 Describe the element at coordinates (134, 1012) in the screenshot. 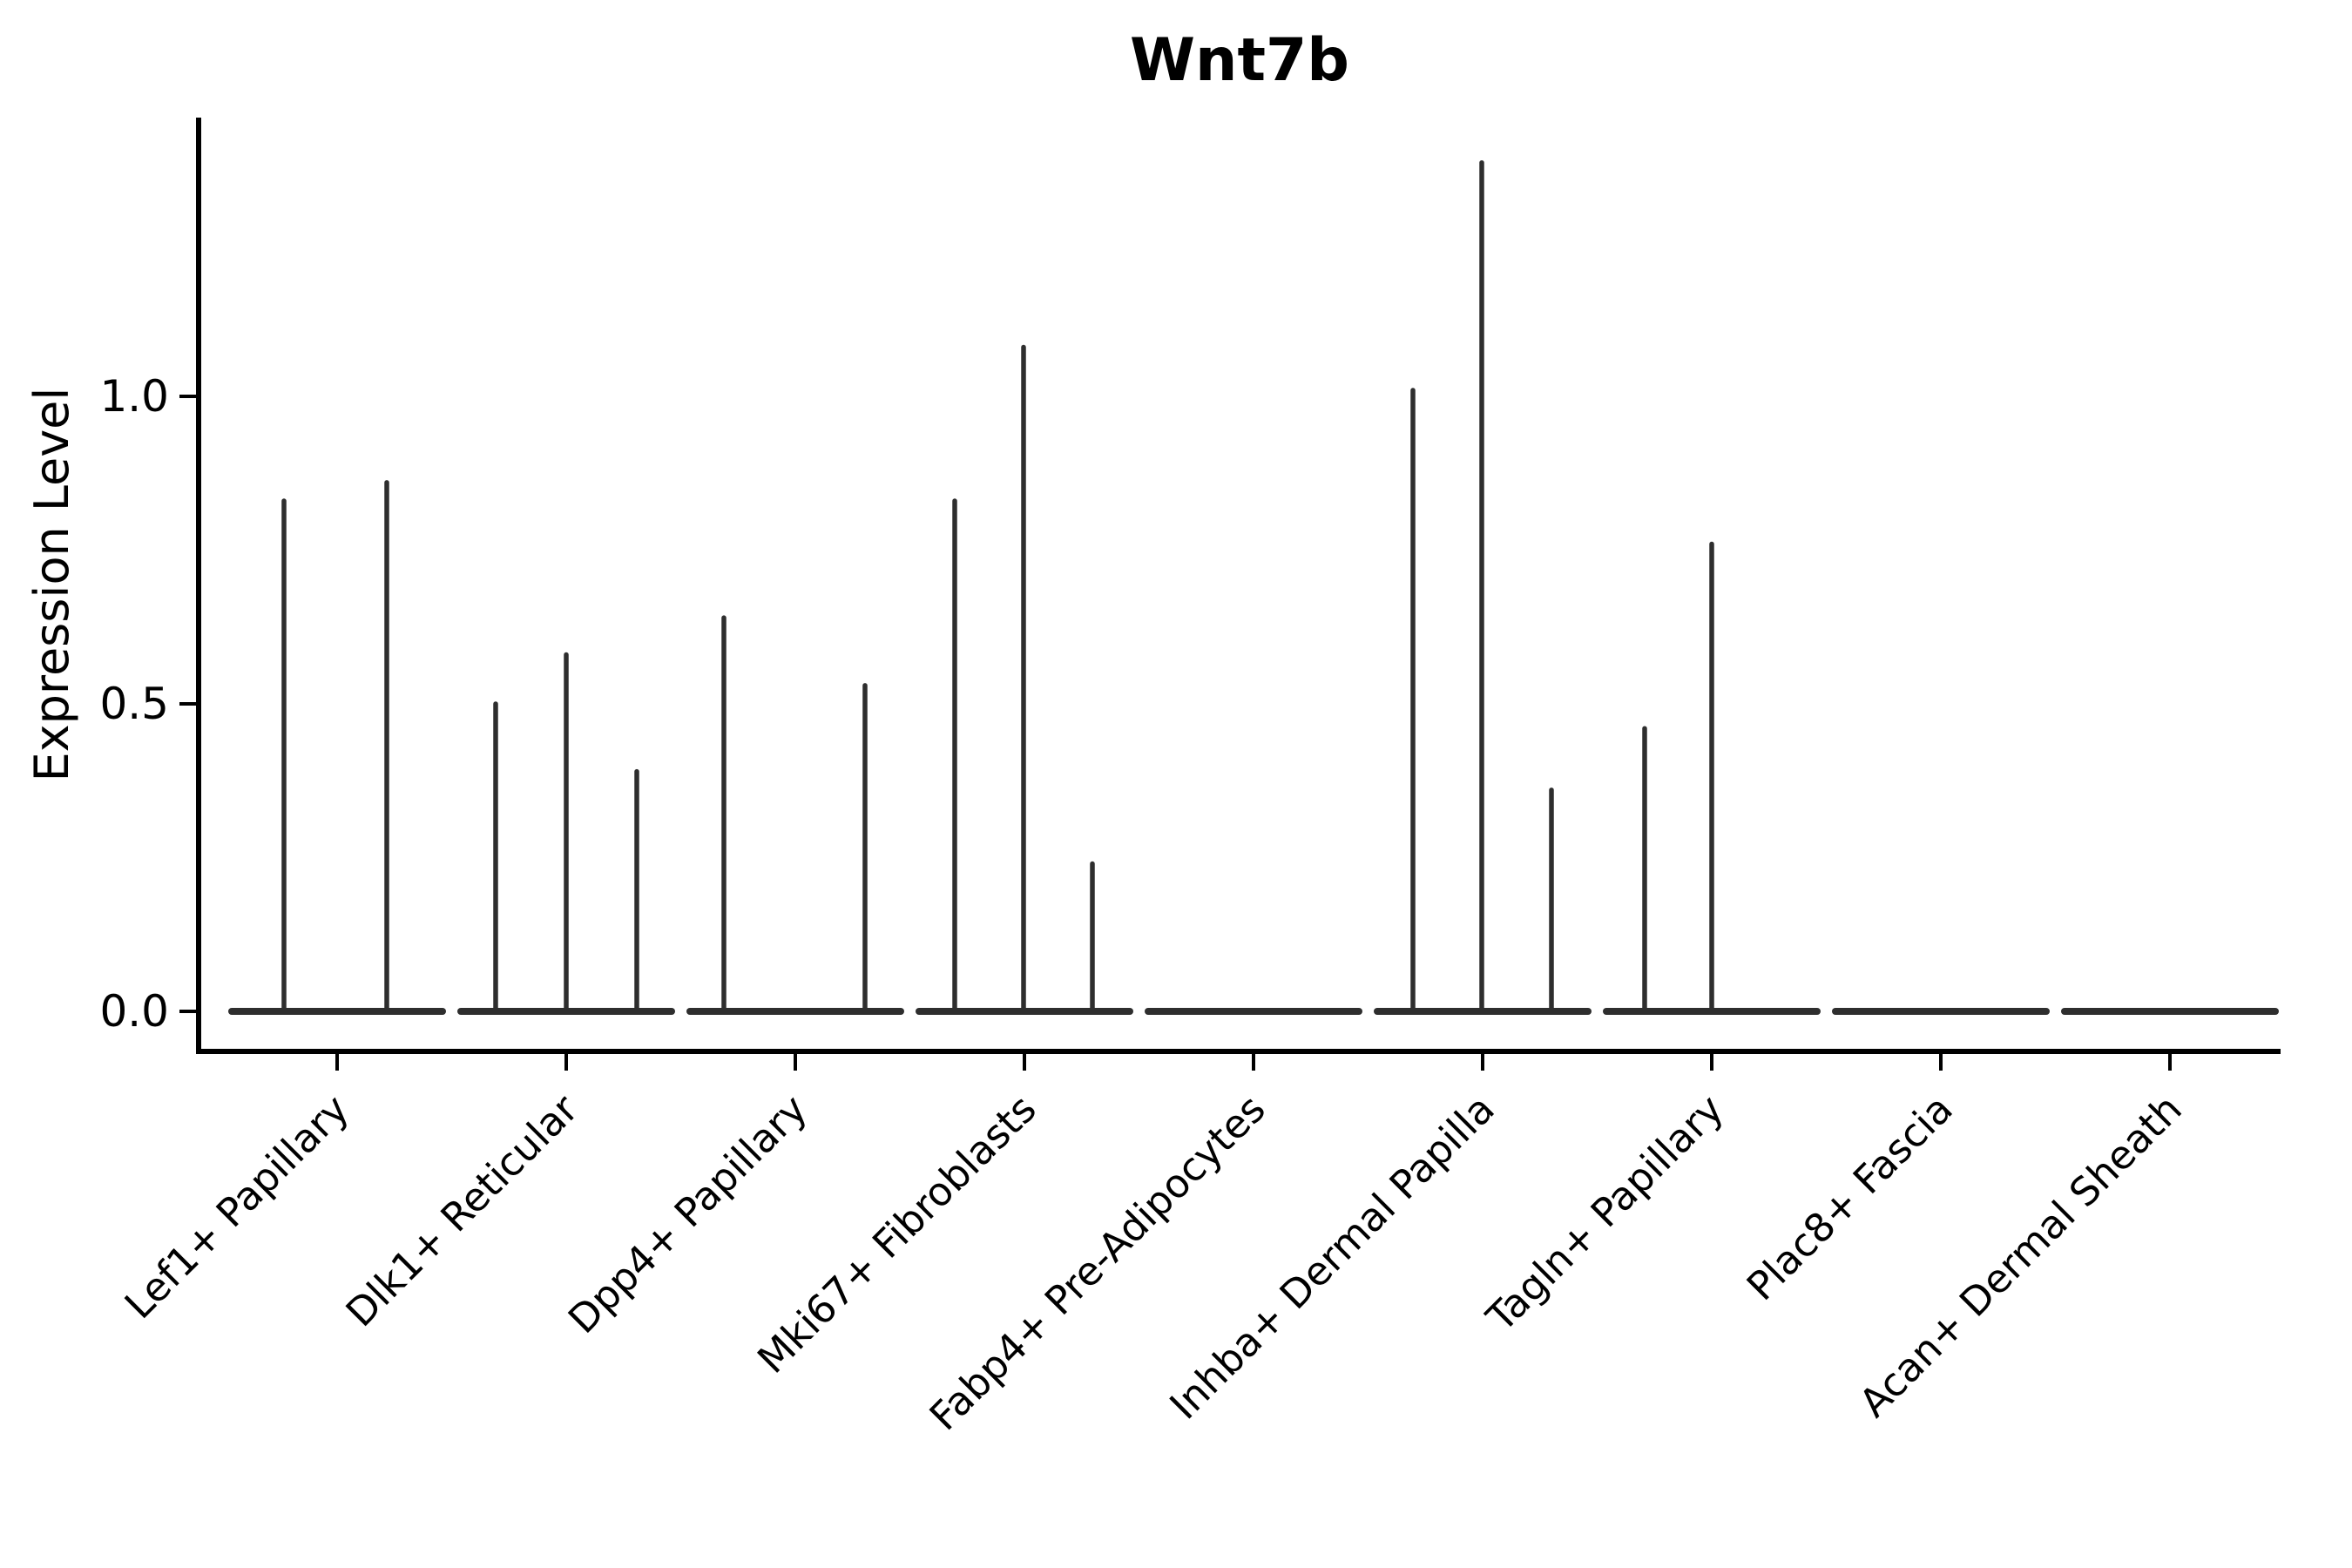

I see `y-tick-label: 0.0` at that location.